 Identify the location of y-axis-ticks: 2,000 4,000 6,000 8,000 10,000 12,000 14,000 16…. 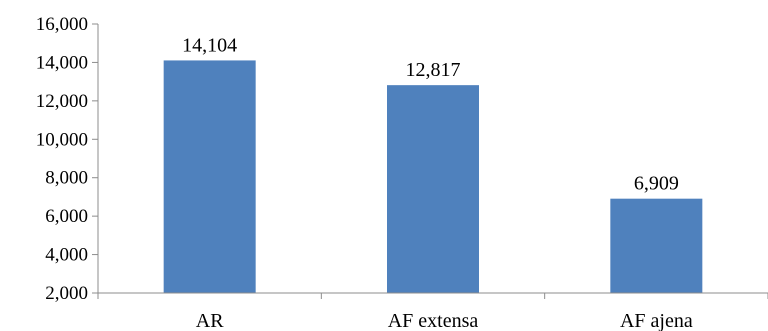
(67, 159).